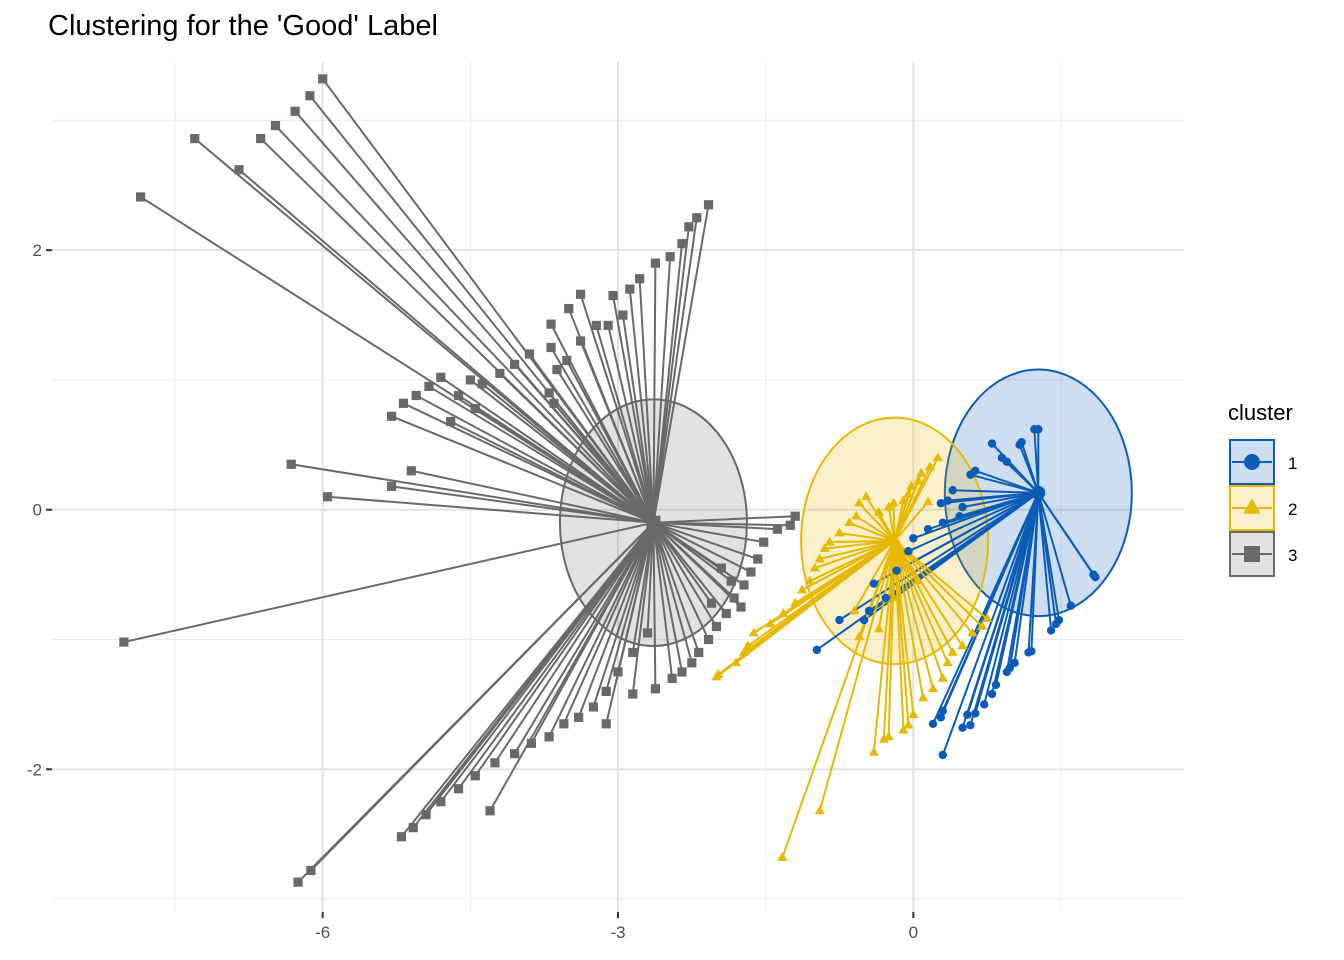 The image size is (1344, 960). Describe the element at coordinates (913, 932) in the screenshot. I see `x-tick-label: 0` at that location.